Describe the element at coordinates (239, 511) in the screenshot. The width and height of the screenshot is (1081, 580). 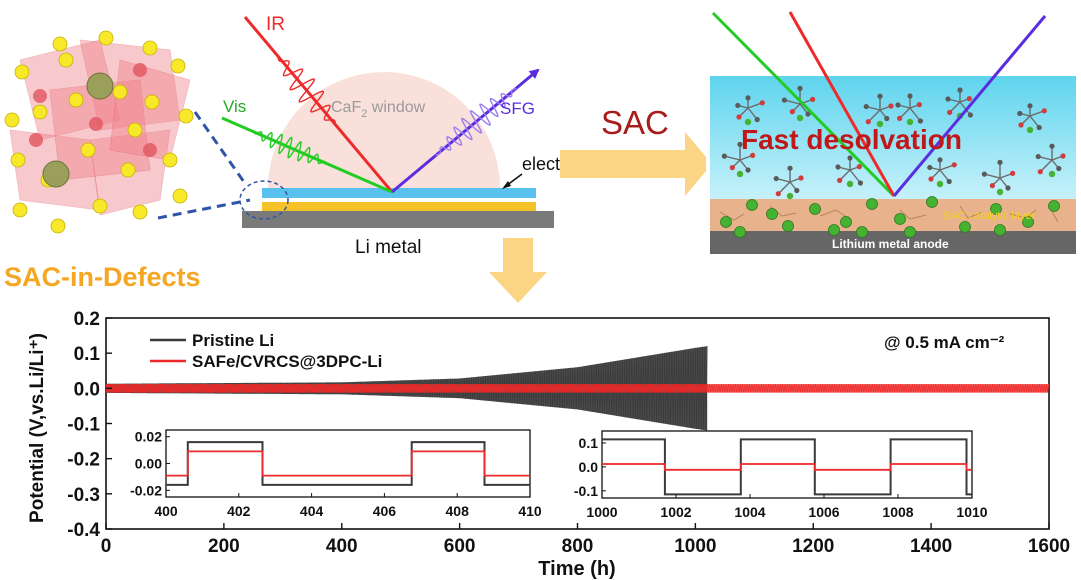
I see `inset-x-tick-label: 402` at that location.